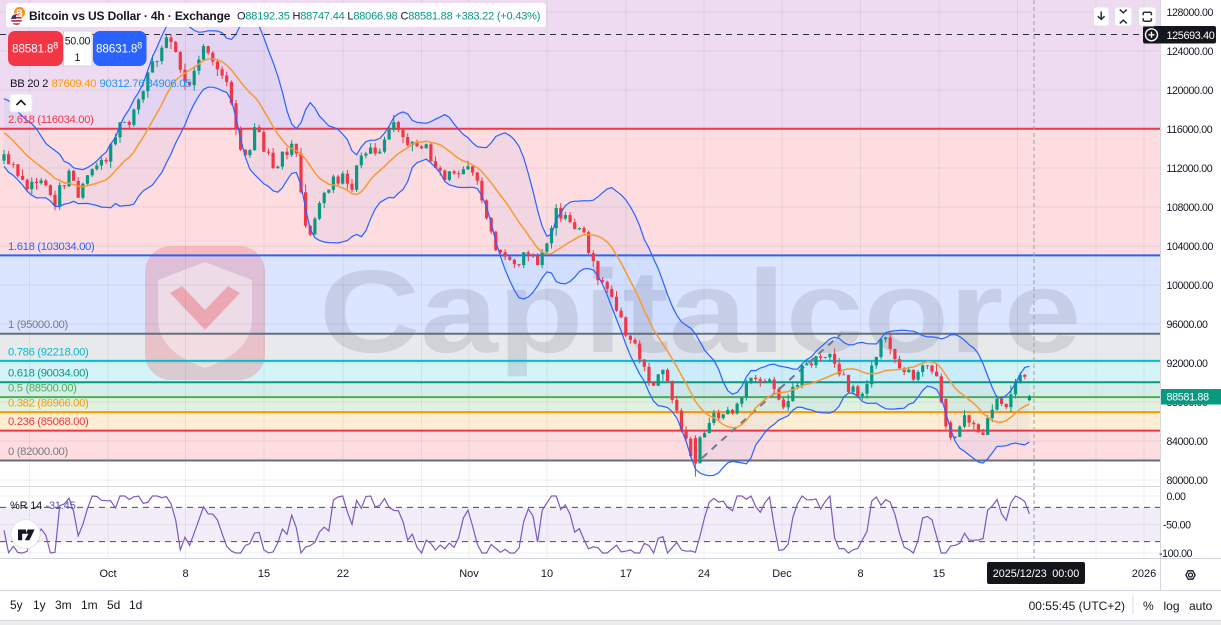 This screenshot has height=625, width=1221. I want to click on svg-text: 0.618 (90034.00), so click(48, 374).